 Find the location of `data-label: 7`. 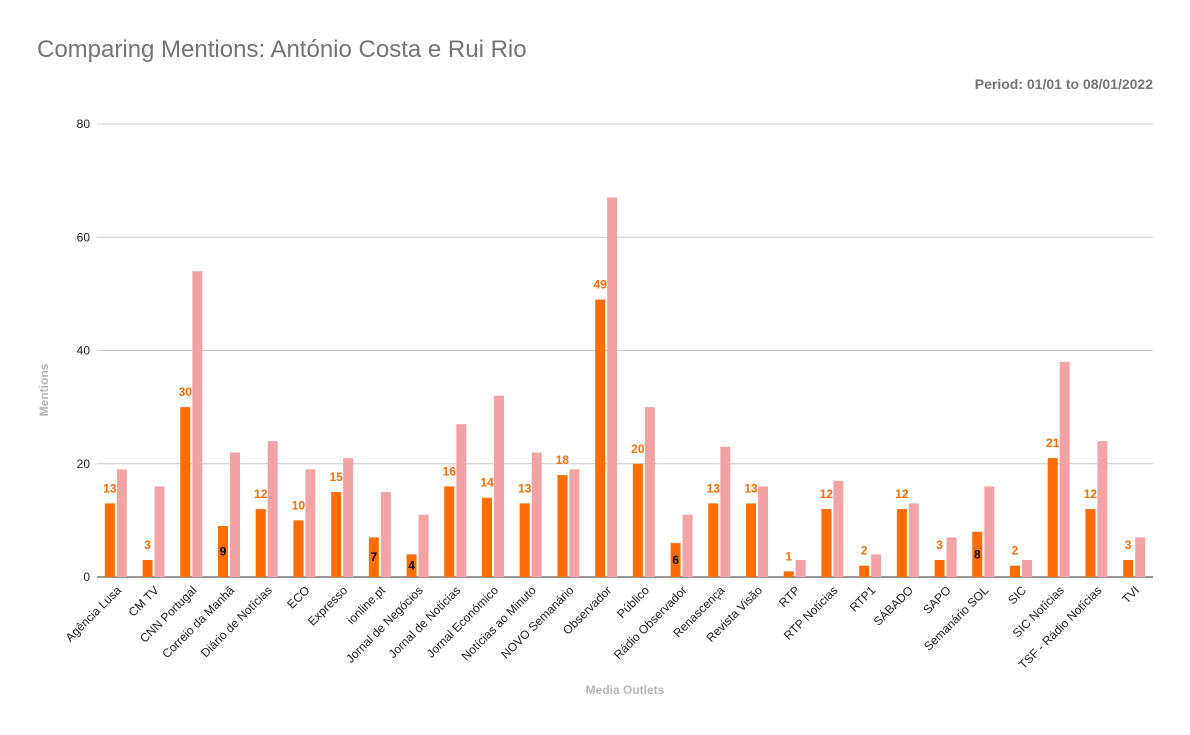

data-label: 7 is located at coordinates (374, 557).